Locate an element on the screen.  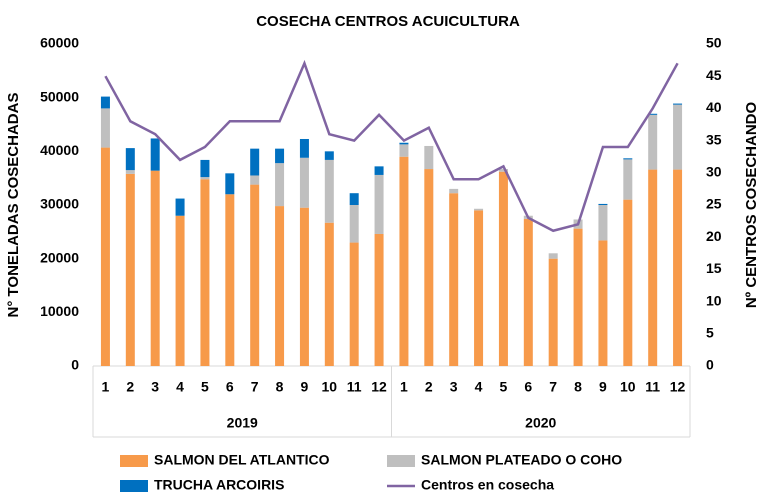
y2-axis-title: Nº CENTROS COSECHANDO is located at coordinates (751, 205).